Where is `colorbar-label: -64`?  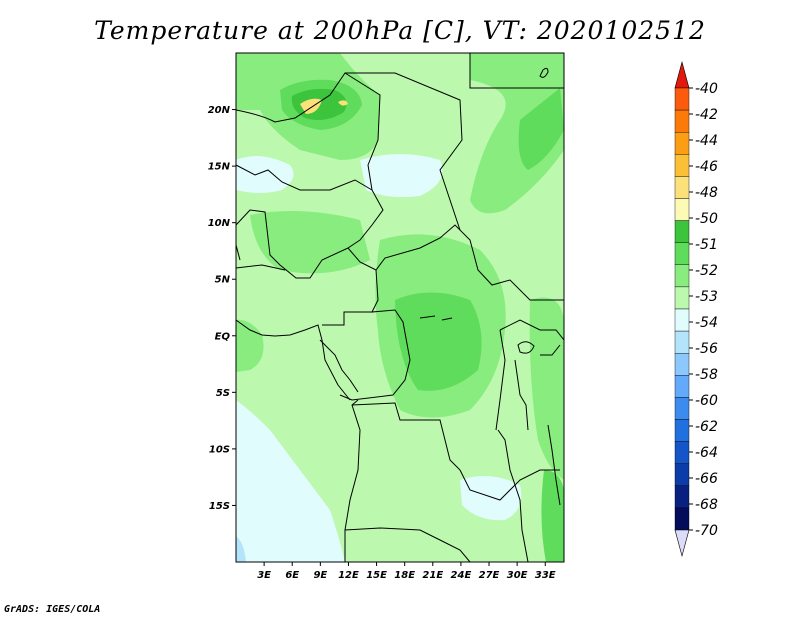
colorbar-label: -64 is located at coordinates (706, 453).